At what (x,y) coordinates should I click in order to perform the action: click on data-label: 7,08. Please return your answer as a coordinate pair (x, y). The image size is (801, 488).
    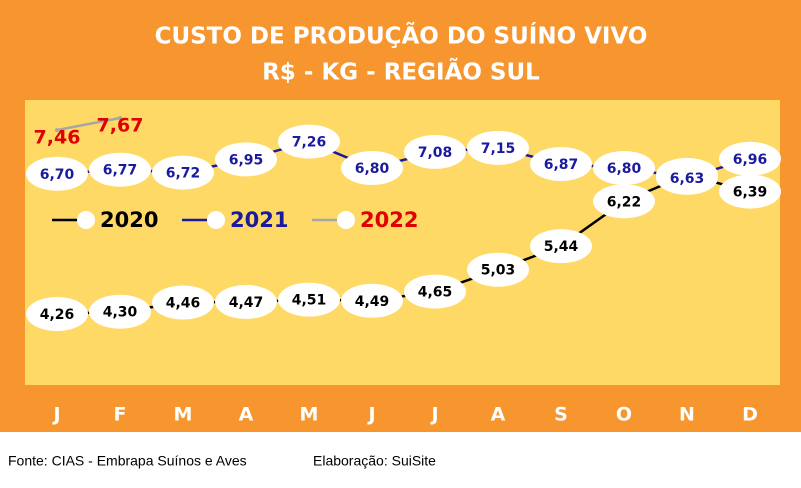
    Looking at the image, I should click on (435, 153).